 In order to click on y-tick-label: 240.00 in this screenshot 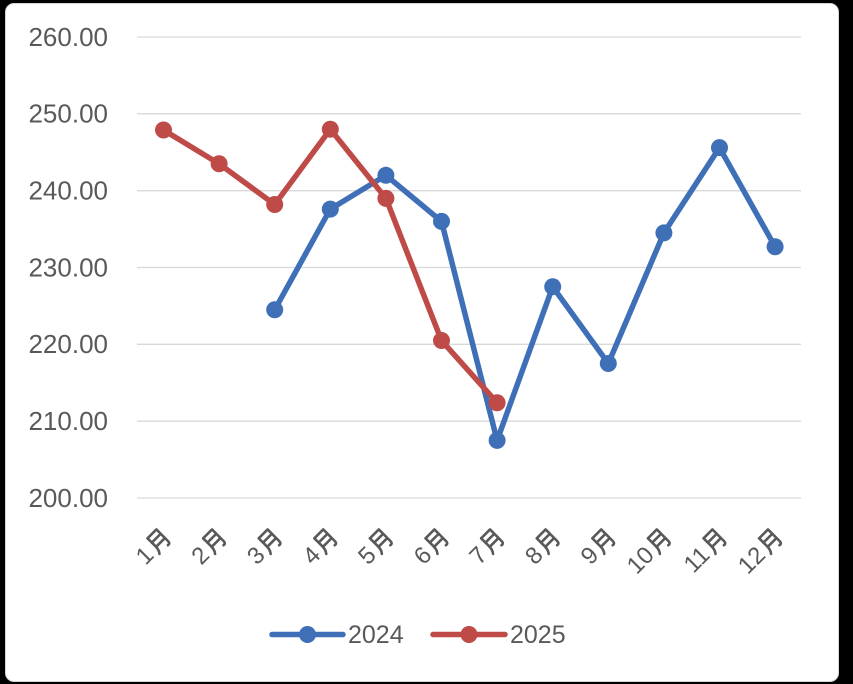, I will do `click(68, 191)`.